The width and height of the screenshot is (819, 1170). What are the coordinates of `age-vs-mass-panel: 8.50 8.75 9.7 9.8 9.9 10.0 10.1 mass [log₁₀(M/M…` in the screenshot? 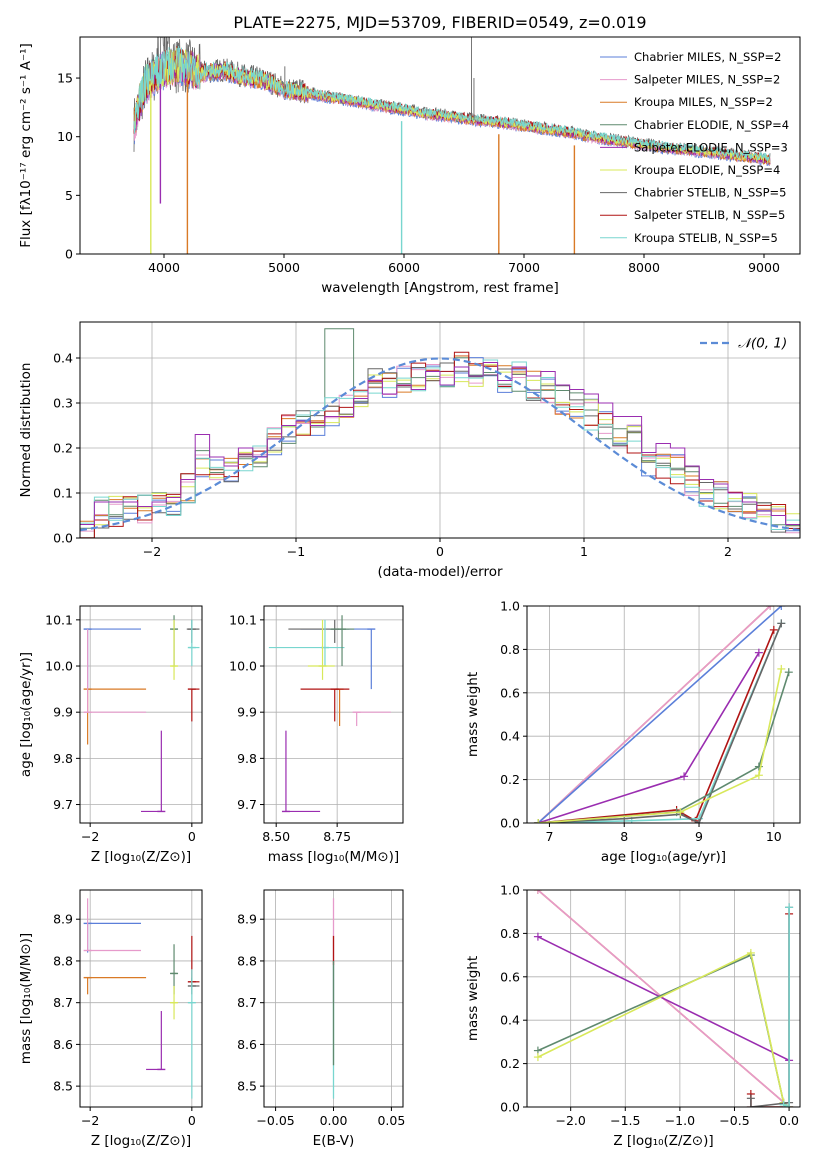 It's located at (316, 735).